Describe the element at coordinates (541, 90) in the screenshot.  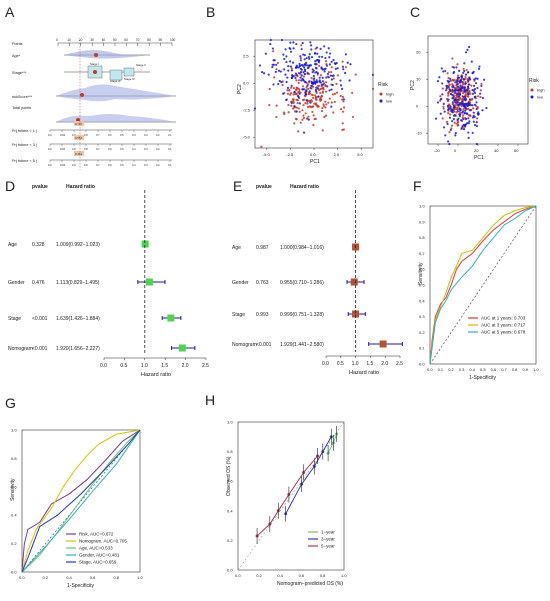
I see `legend-label: high` at that location.